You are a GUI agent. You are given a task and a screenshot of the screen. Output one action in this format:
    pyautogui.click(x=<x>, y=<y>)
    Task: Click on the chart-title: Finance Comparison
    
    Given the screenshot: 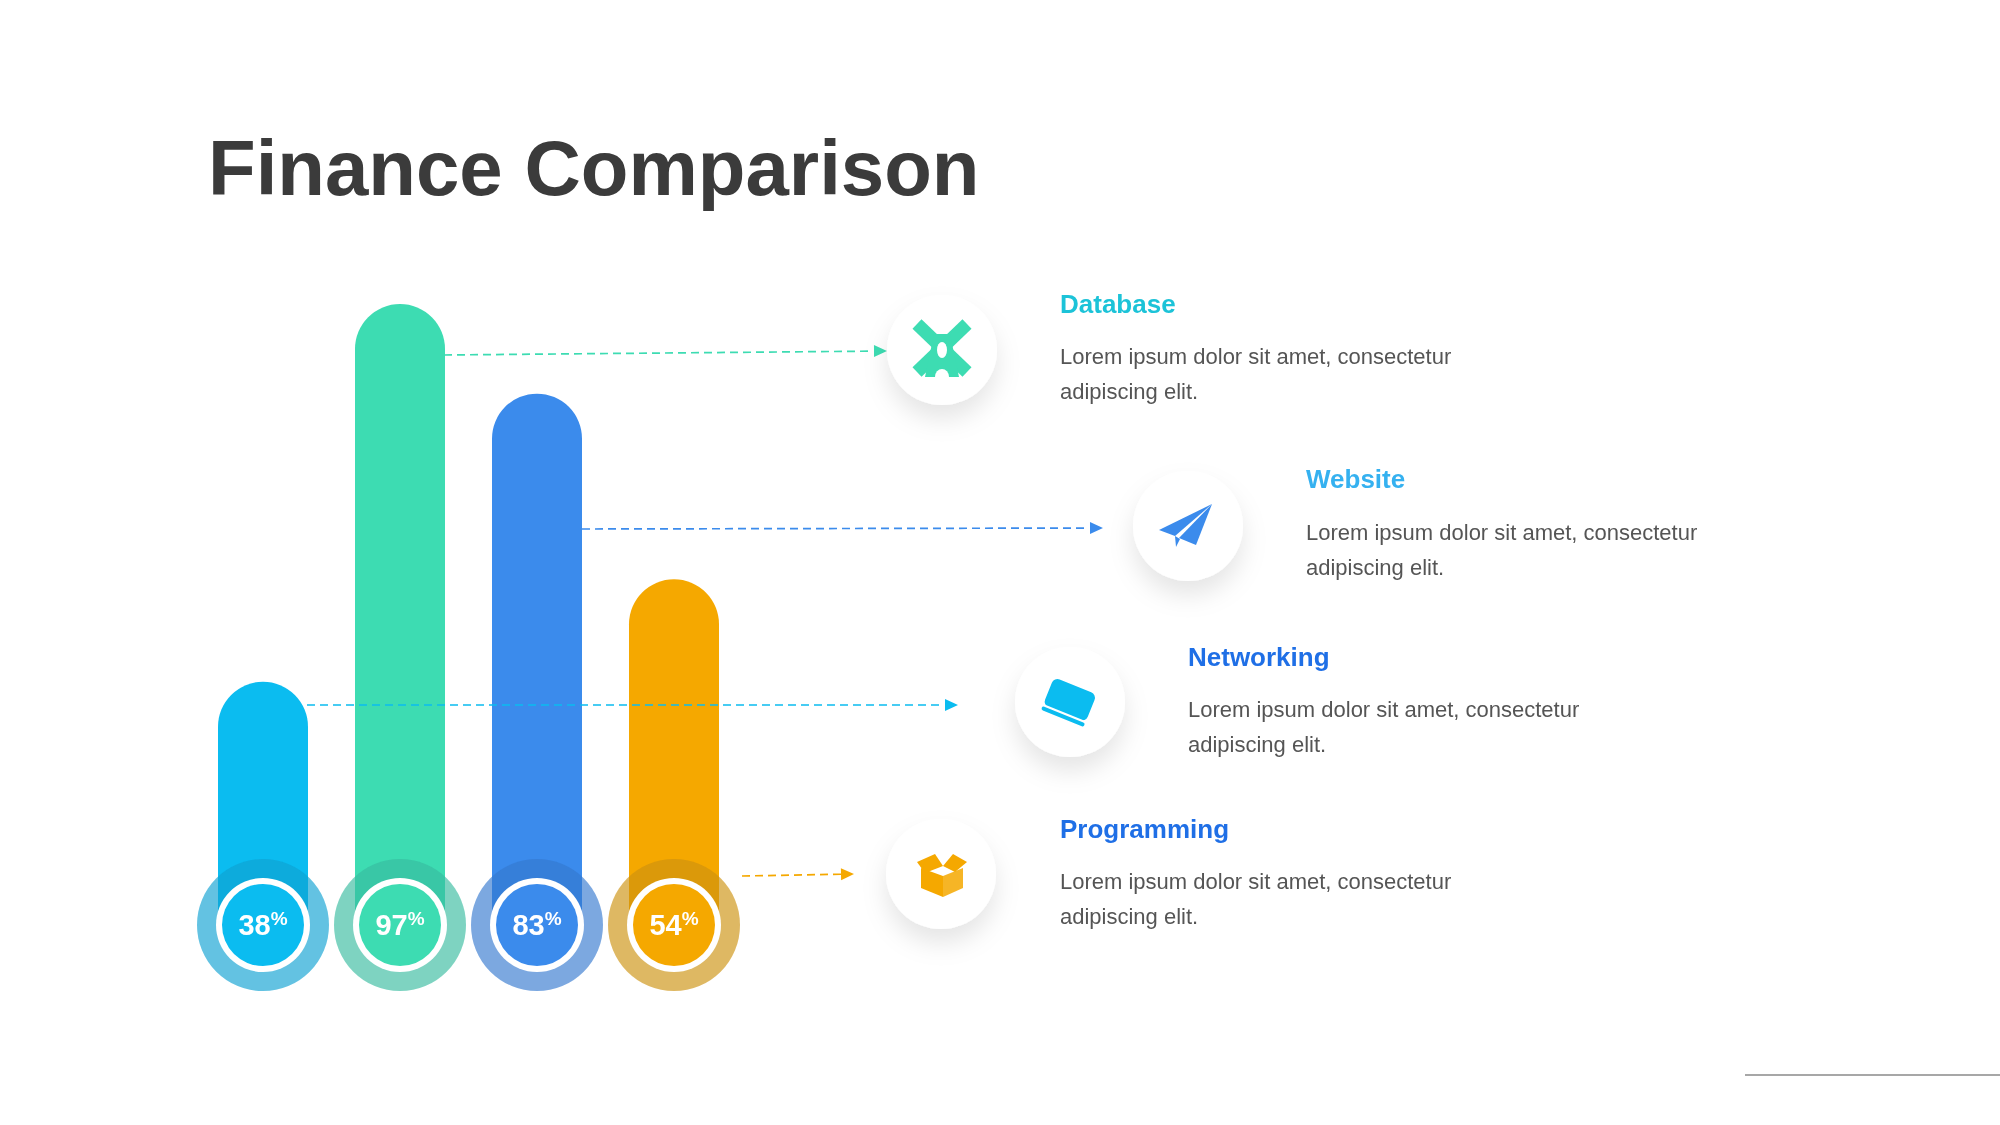 What is the action you would take?
    pyautogui.click(x=594, y=168)
    